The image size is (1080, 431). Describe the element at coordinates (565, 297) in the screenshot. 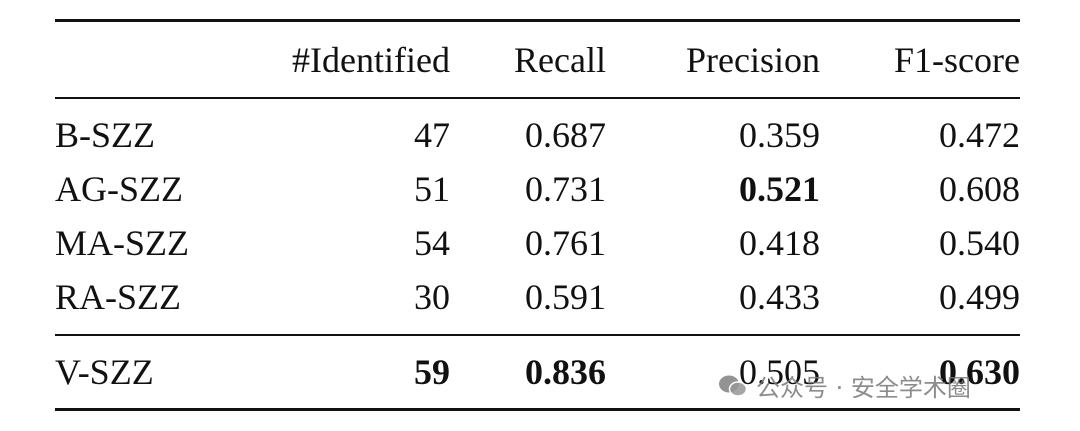

I see `cell: 0.591` at that location.